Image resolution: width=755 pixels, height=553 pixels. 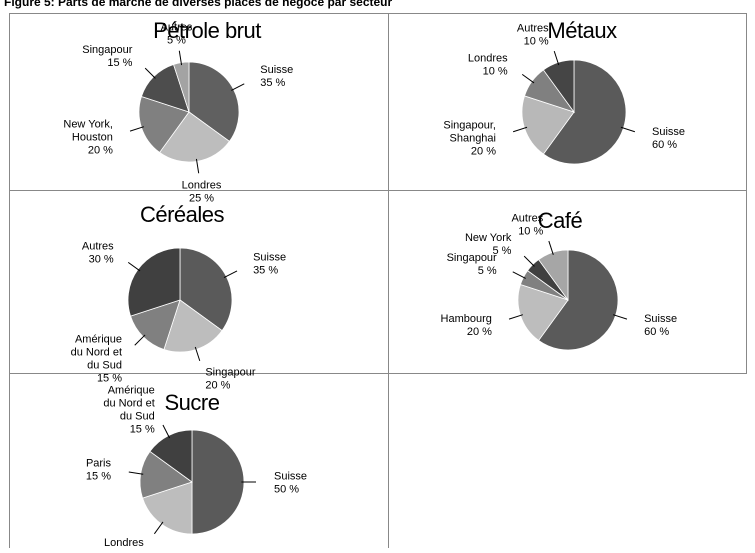 What do you see at coordinates (201, 199) in the screenshot?
I see `value-label: 25 %` at bounding box center [201, 199].